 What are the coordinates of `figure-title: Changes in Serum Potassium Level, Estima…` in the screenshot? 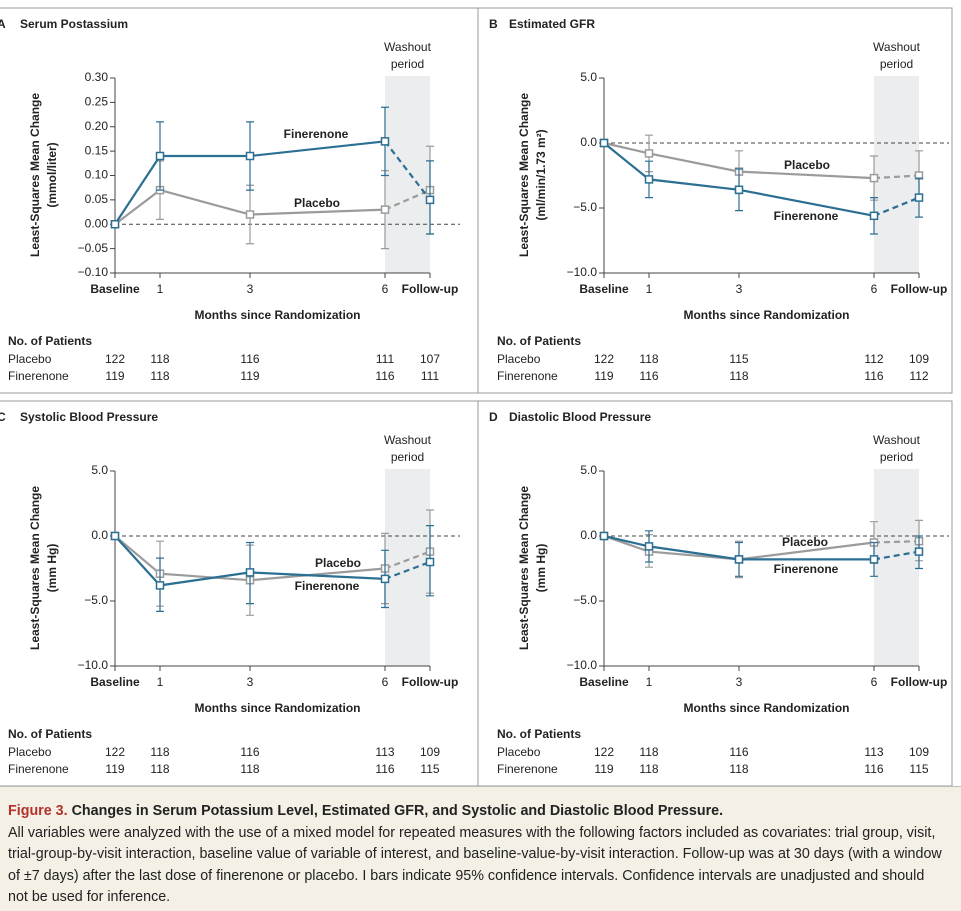 It's located at (397, 811).